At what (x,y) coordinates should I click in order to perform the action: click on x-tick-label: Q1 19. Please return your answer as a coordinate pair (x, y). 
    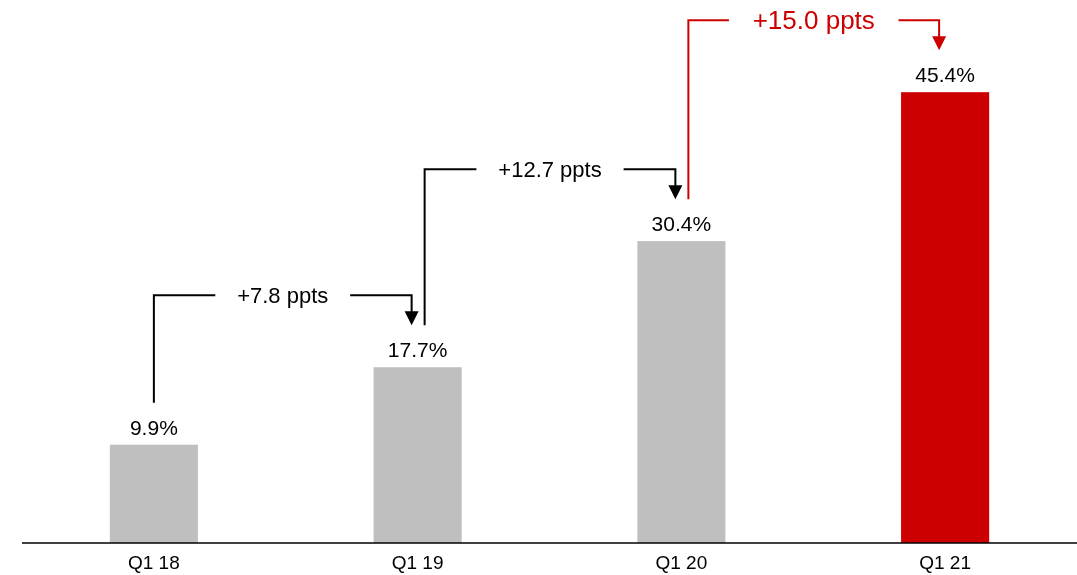
    Looking at the image, I should click on (417, 562).